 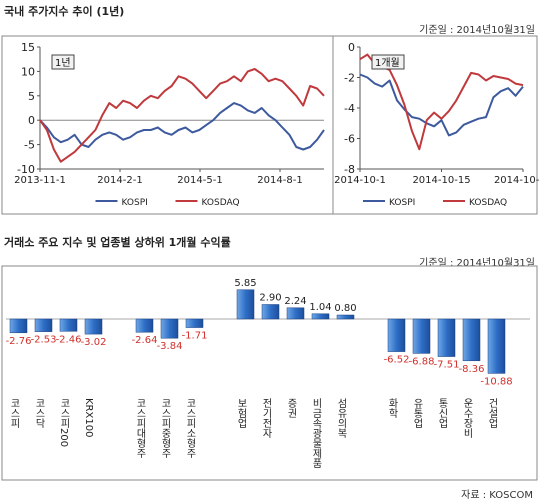 What do you see at coordinates (94, 342) in the screenshot?
I see `bar-value-label: -3.02` at bounding box center [94, 342].